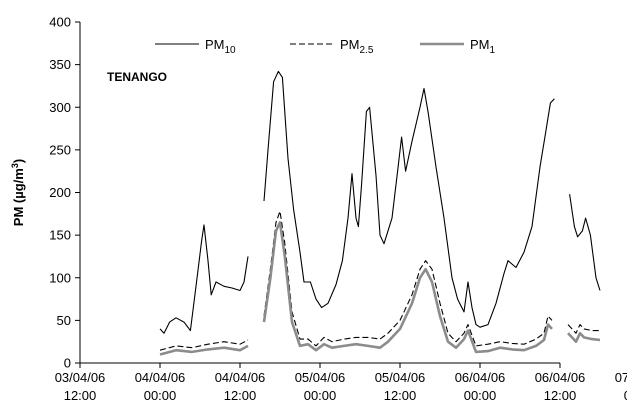 This screenshot has height=410, width=627. What do you see at coordinates (60, 64) in the screenshot?
I see `y-tick-label: 350` at bounding box center [60, 64].